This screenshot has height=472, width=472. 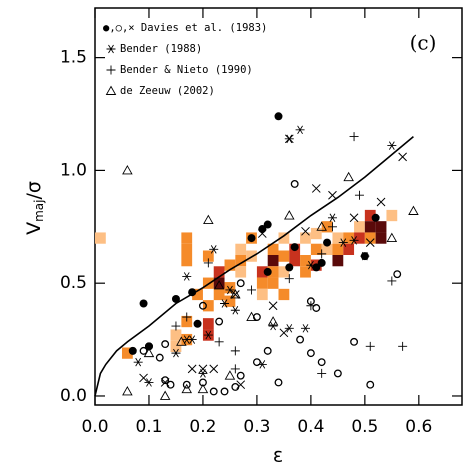 I want to click on legend-symbol, so click(x=111, y=70).